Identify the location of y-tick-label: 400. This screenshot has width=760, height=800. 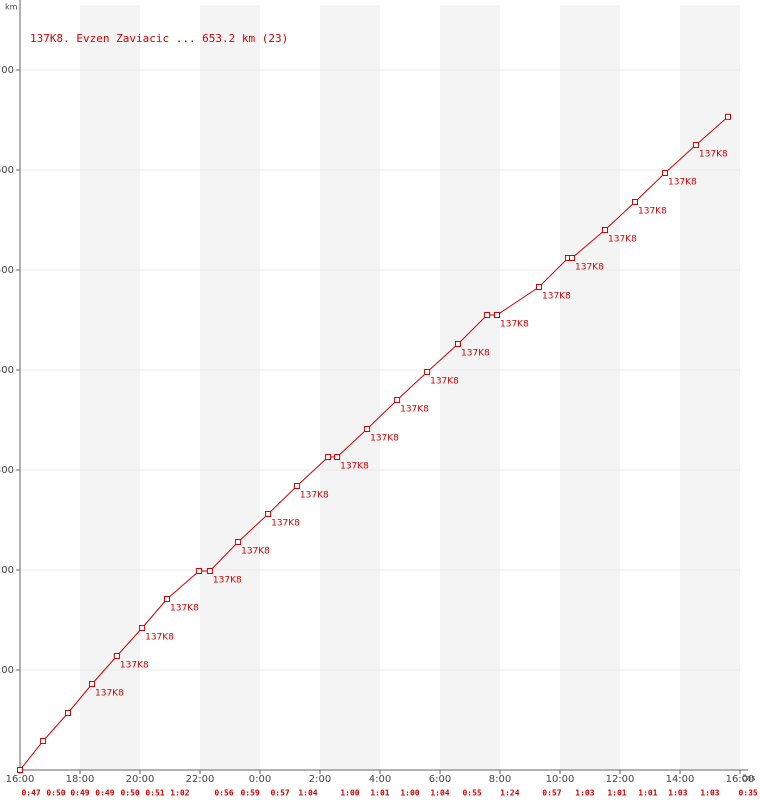
(7, 370).